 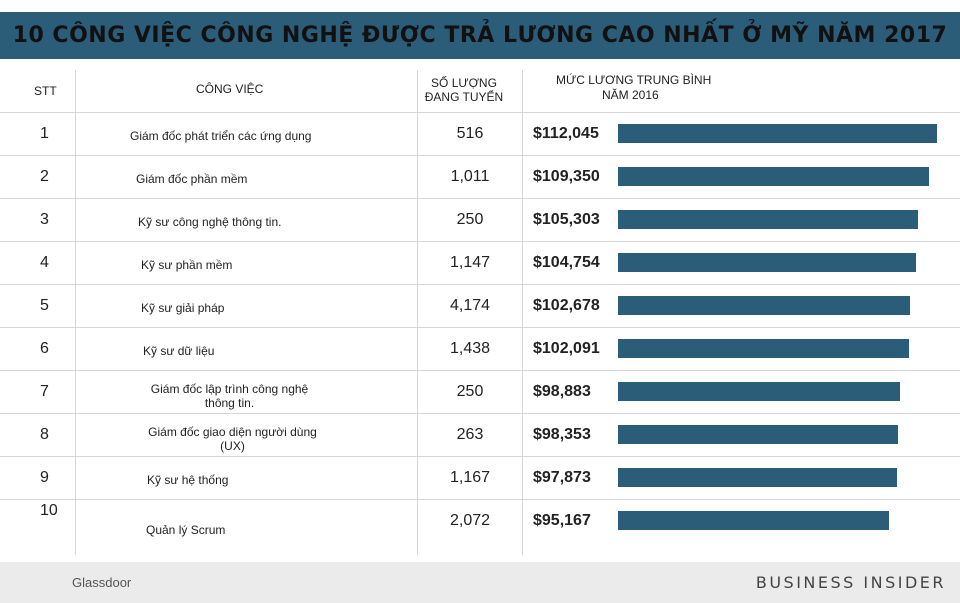 What do you see at coordinates (464, 83) in the screenshot?
I see `header-openings-line1: SỐ LƯỢNG` at bounding box center [464, 83].